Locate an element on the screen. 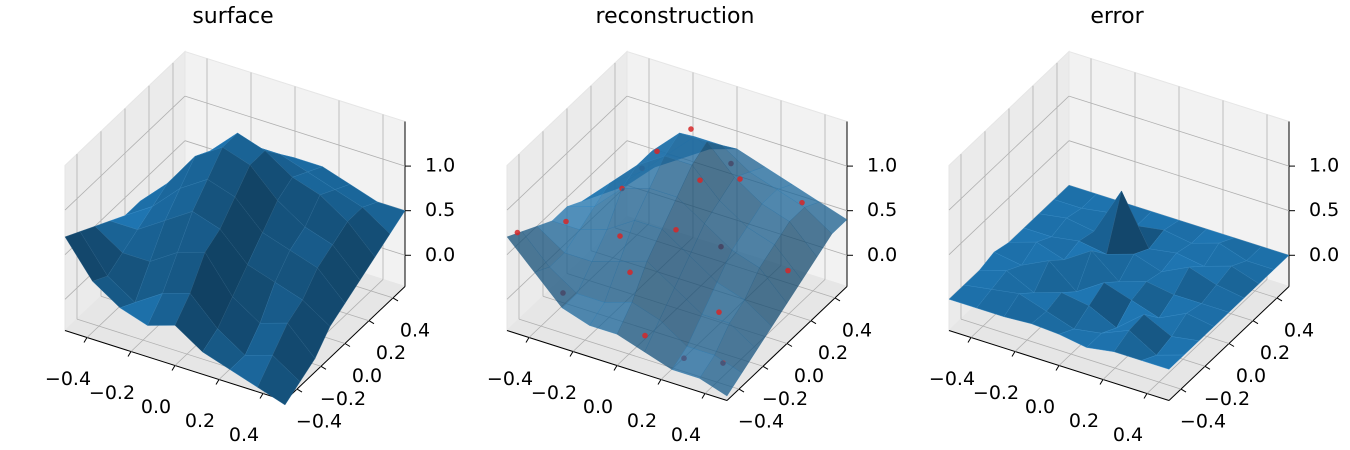 The height and width of the screenshot is (450, 1350). subplot-title: reconstruction is located at coordinates (675, 16).